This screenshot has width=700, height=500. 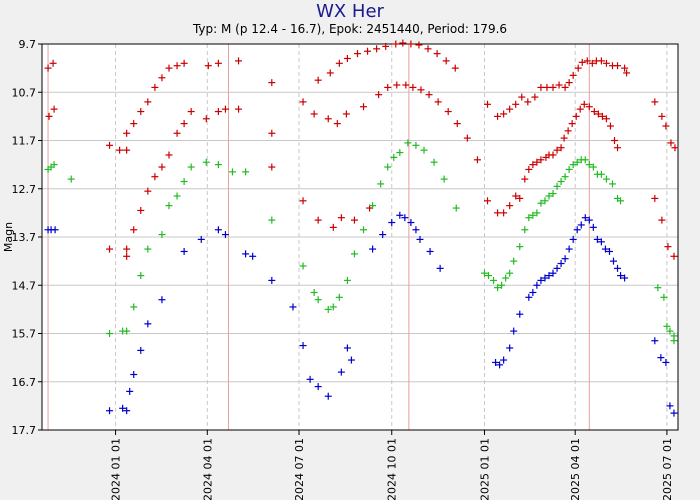 What do you see at coordinates (24, 334) in the screenshot?
I see `y-tick-label: 15.7` at bounding box center [24, 334].